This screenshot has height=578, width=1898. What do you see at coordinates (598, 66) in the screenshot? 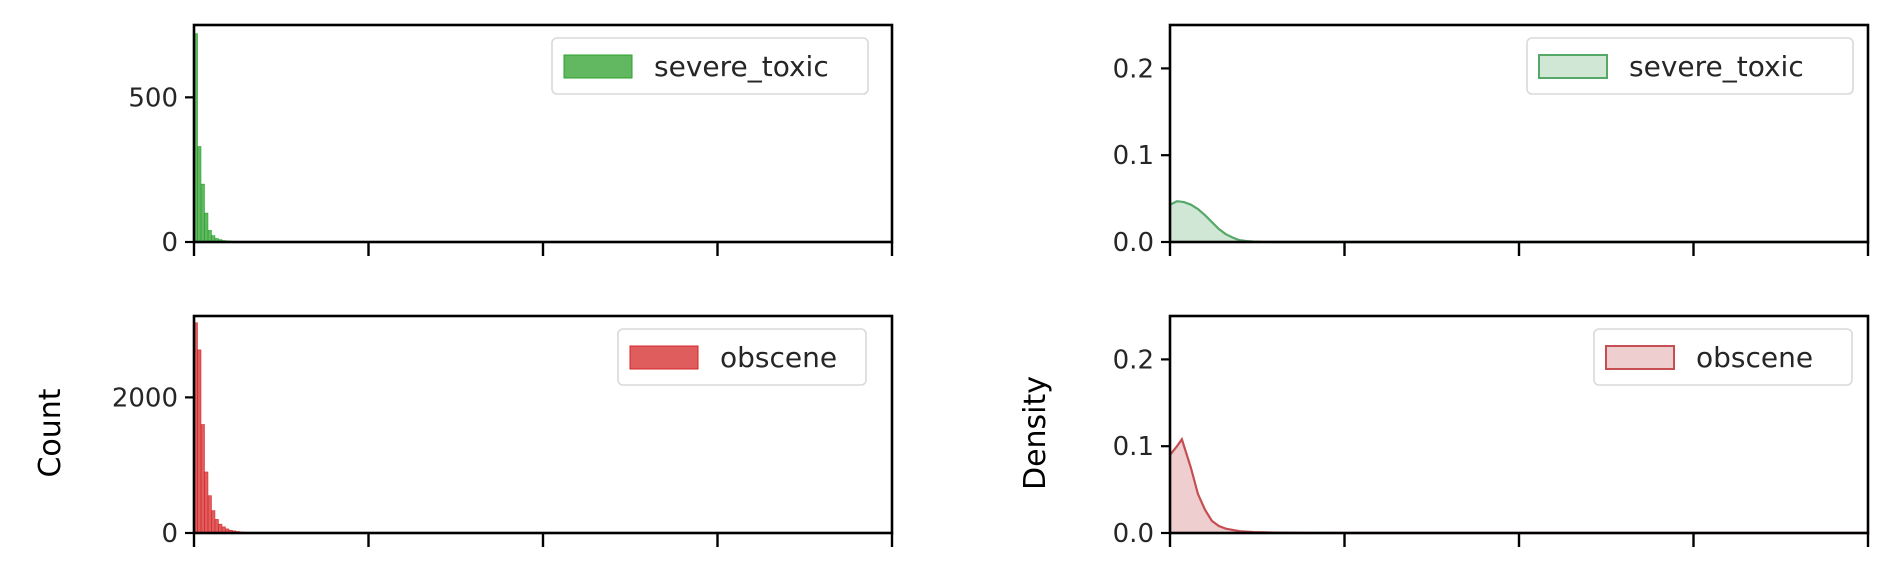
I see `count-severe-toxic-legend-swatch` at bounding box center [598, 66].